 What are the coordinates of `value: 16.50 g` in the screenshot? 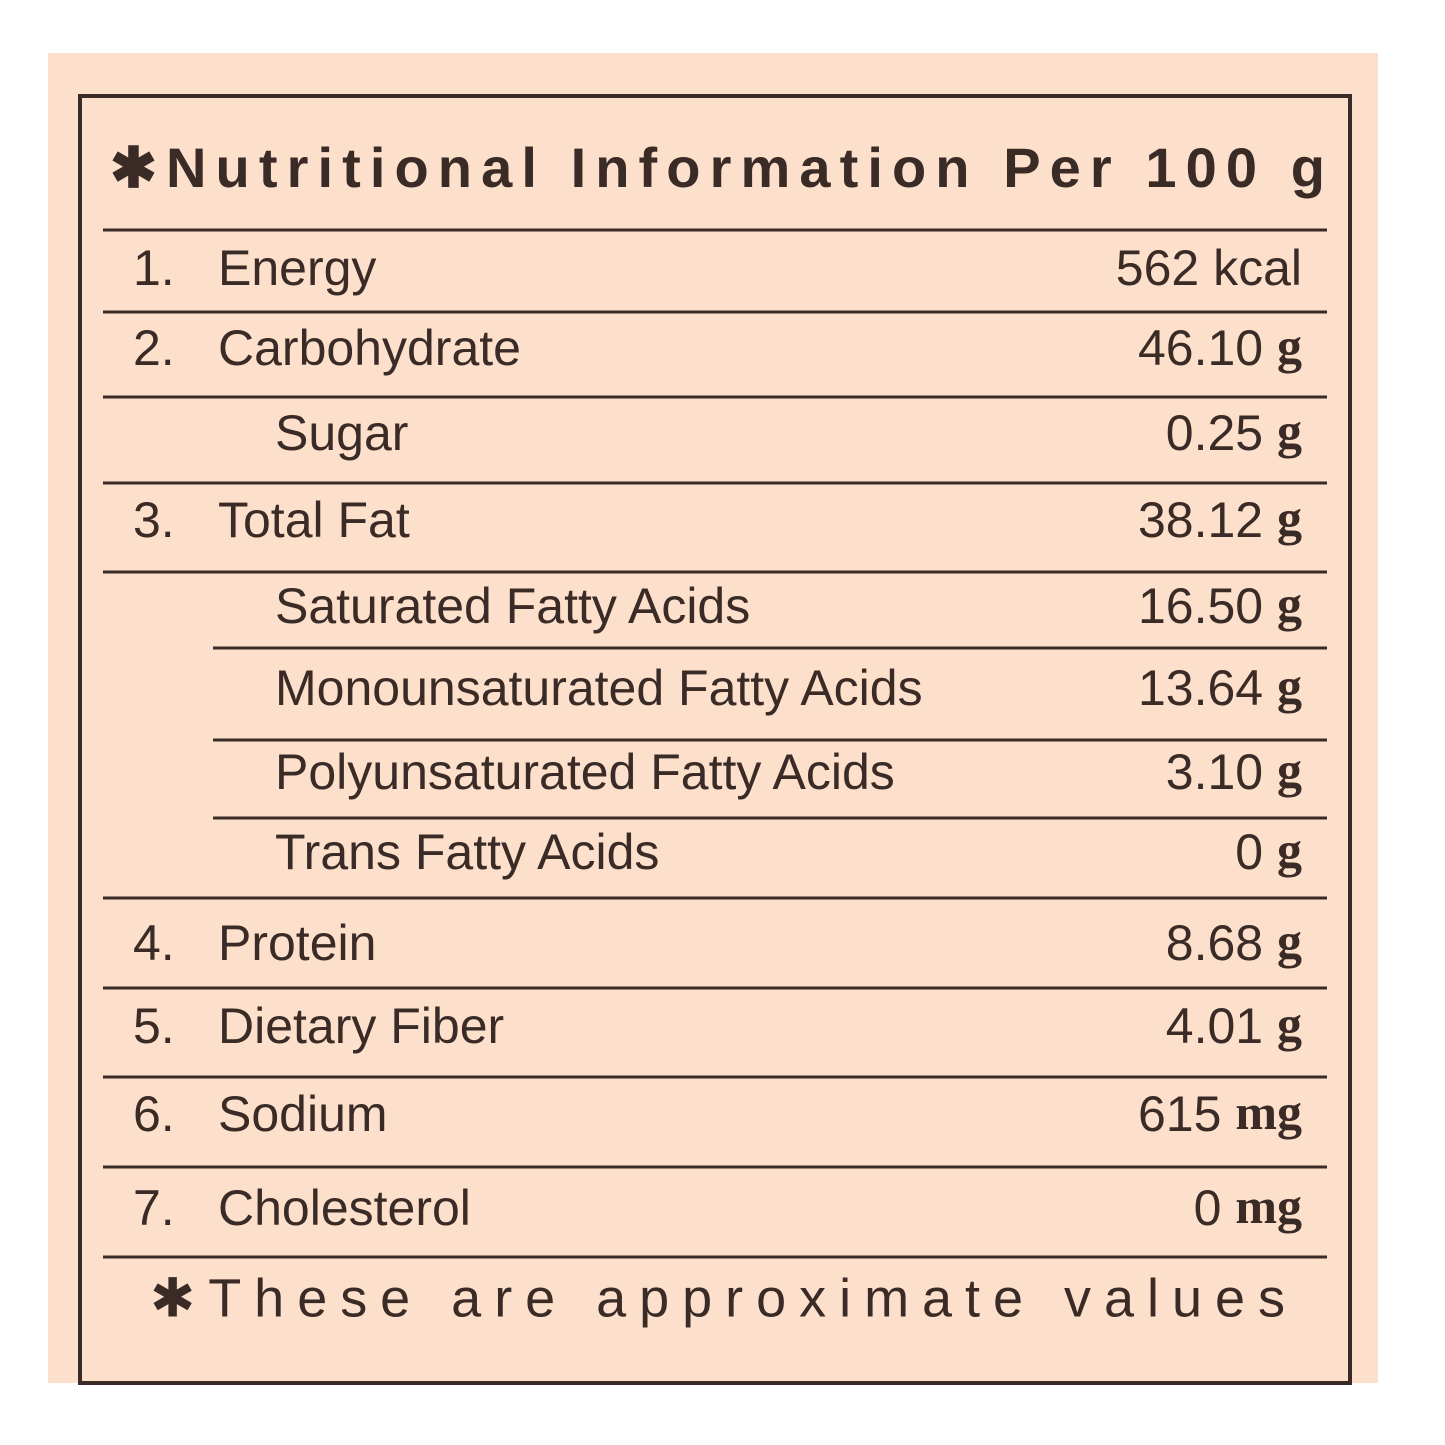 It's located at (1220, 605).